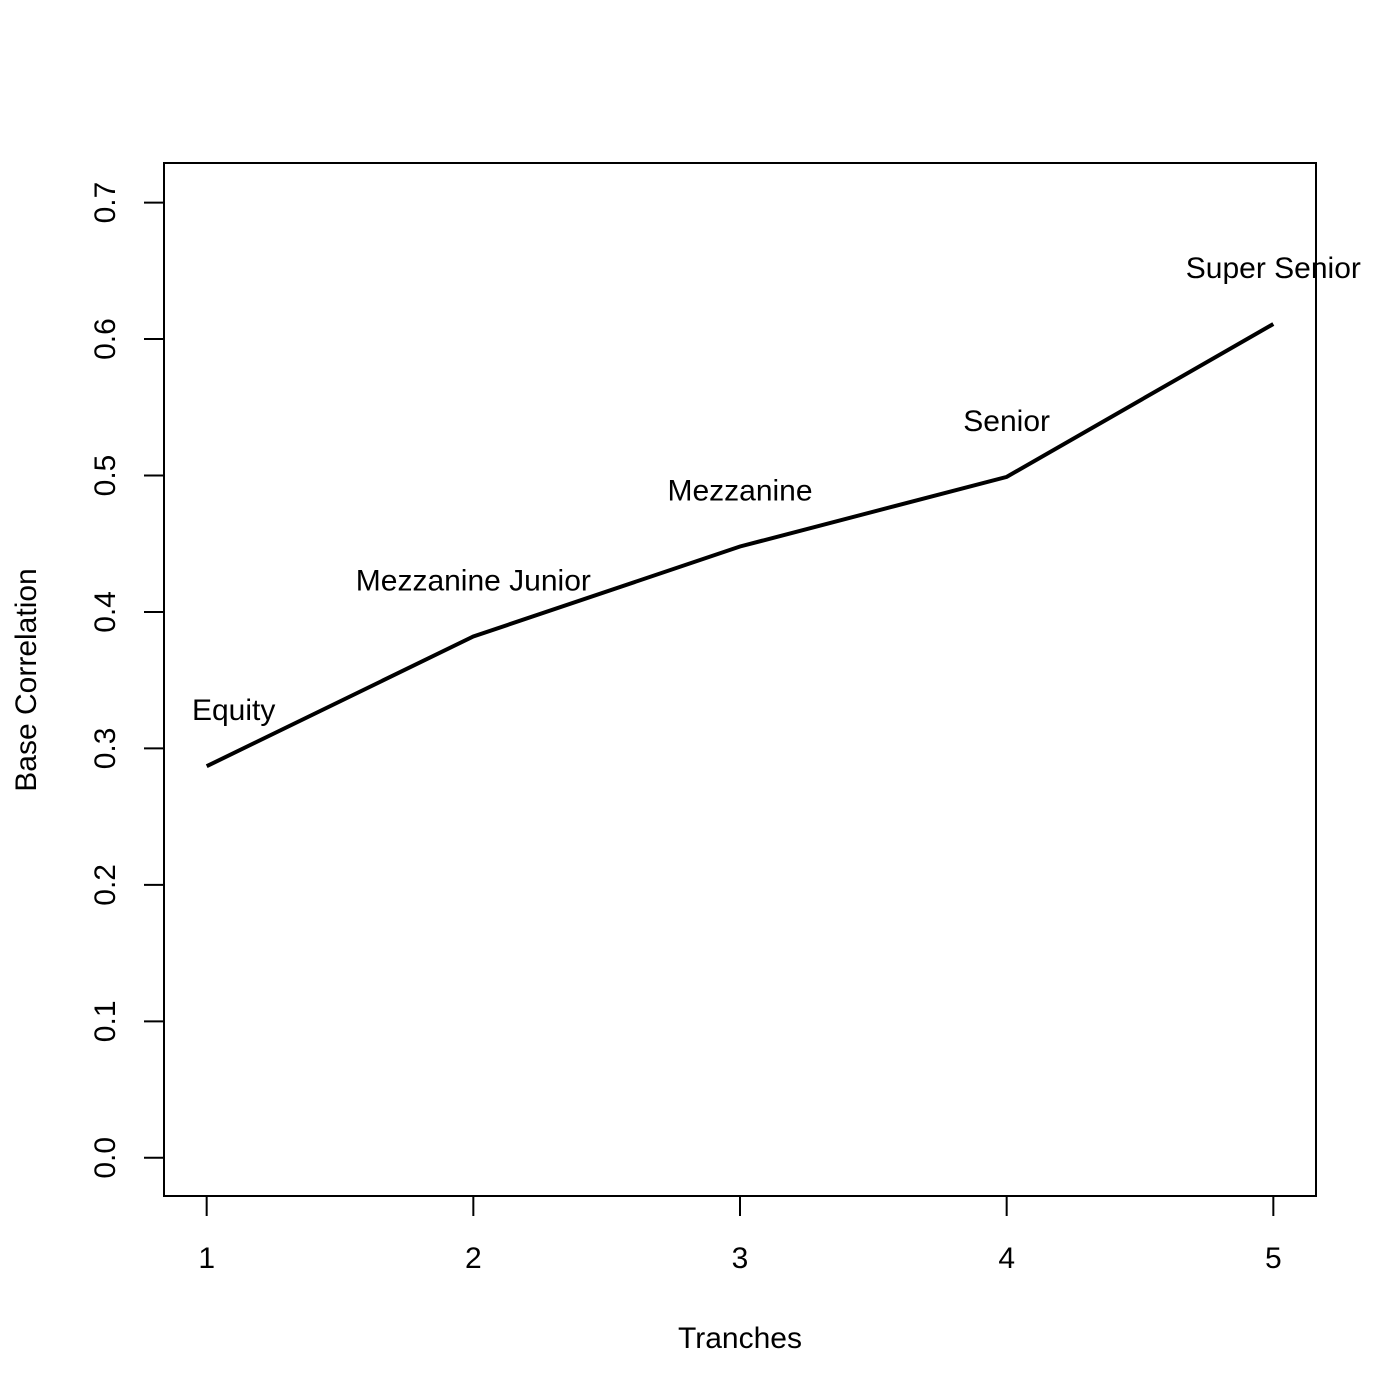 The image size is (1400, 1400). What do you see at coordinates (233, 710) in the screenshot?
I see `point-label: Equity` at bounding box center [233, 710].